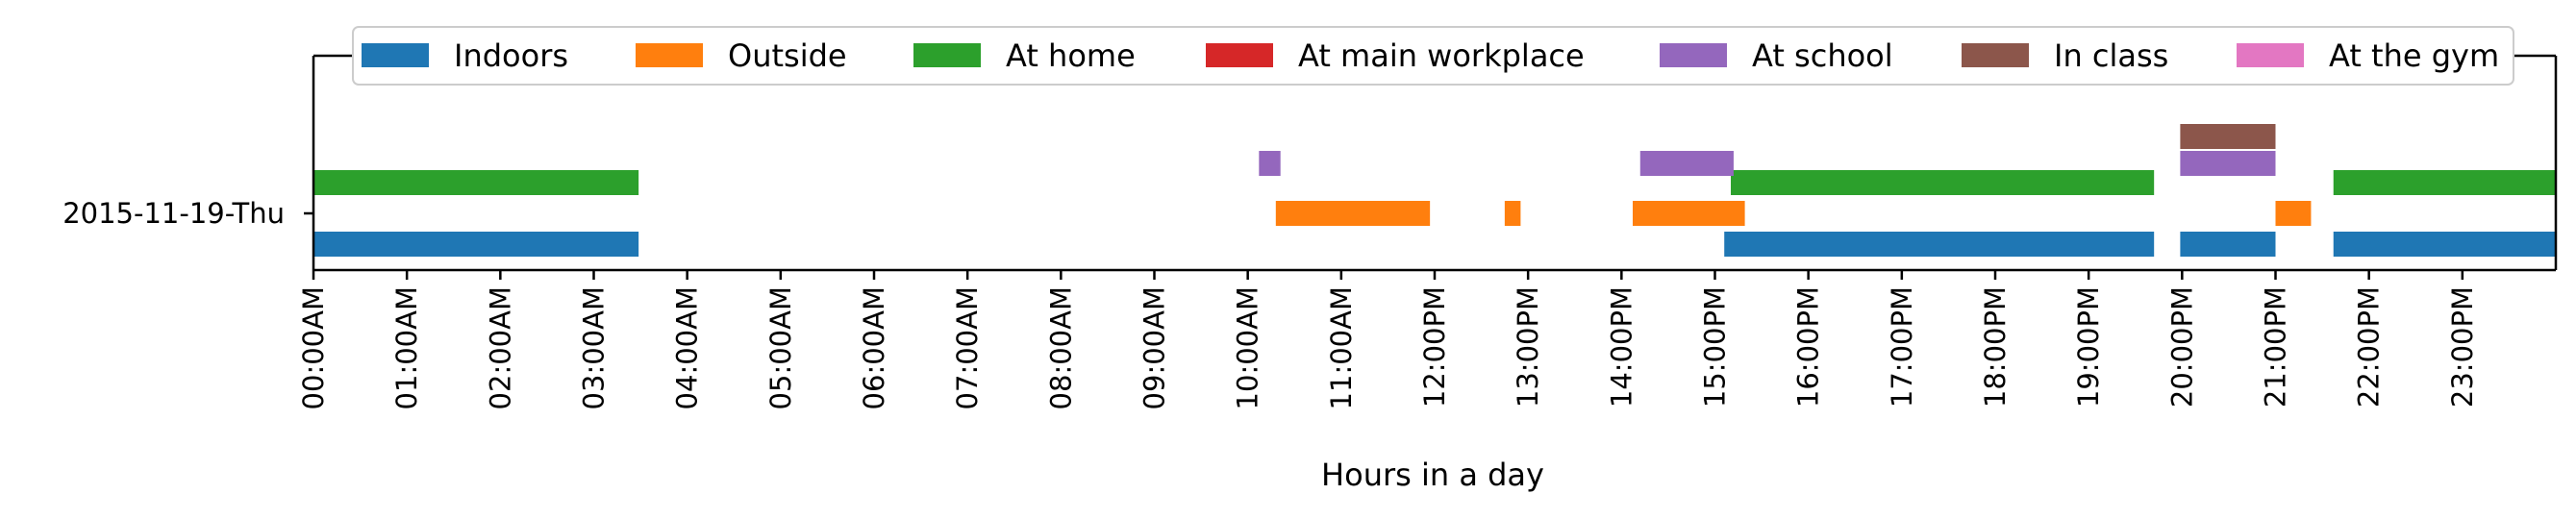  I want to click on legend-swatch-at-school, so click(1693, 55).